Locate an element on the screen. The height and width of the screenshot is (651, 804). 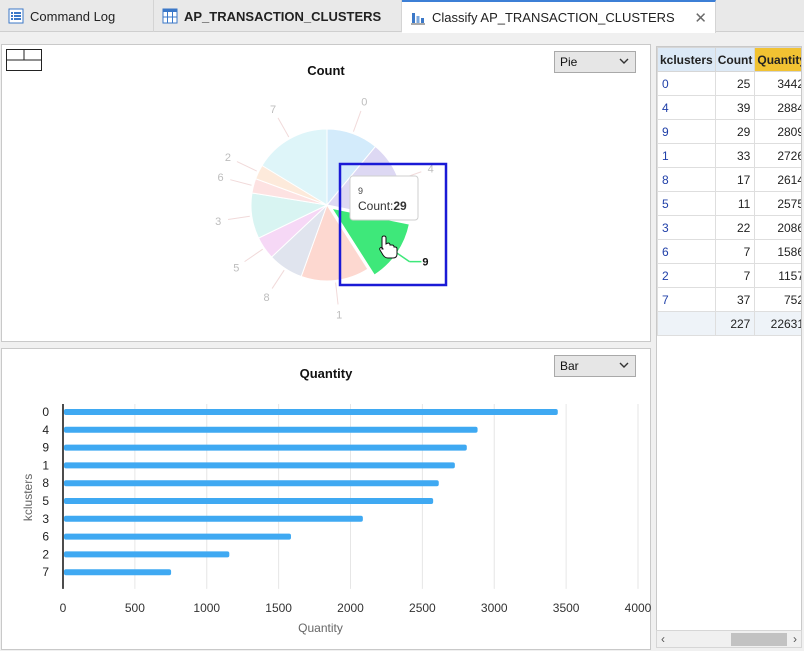
table-cell: 3 is located at coordinates (686, 227).